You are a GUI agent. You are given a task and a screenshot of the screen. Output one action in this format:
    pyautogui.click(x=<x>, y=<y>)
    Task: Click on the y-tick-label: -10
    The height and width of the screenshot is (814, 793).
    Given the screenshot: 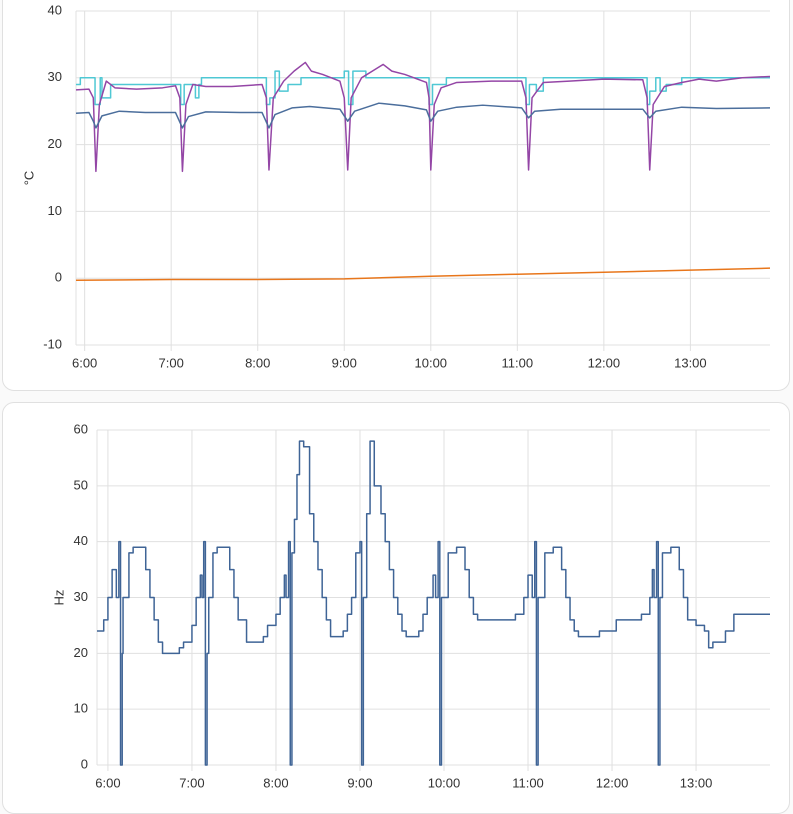 What is the action you would take?
    pyautogui.click(x=52, y=343)
    